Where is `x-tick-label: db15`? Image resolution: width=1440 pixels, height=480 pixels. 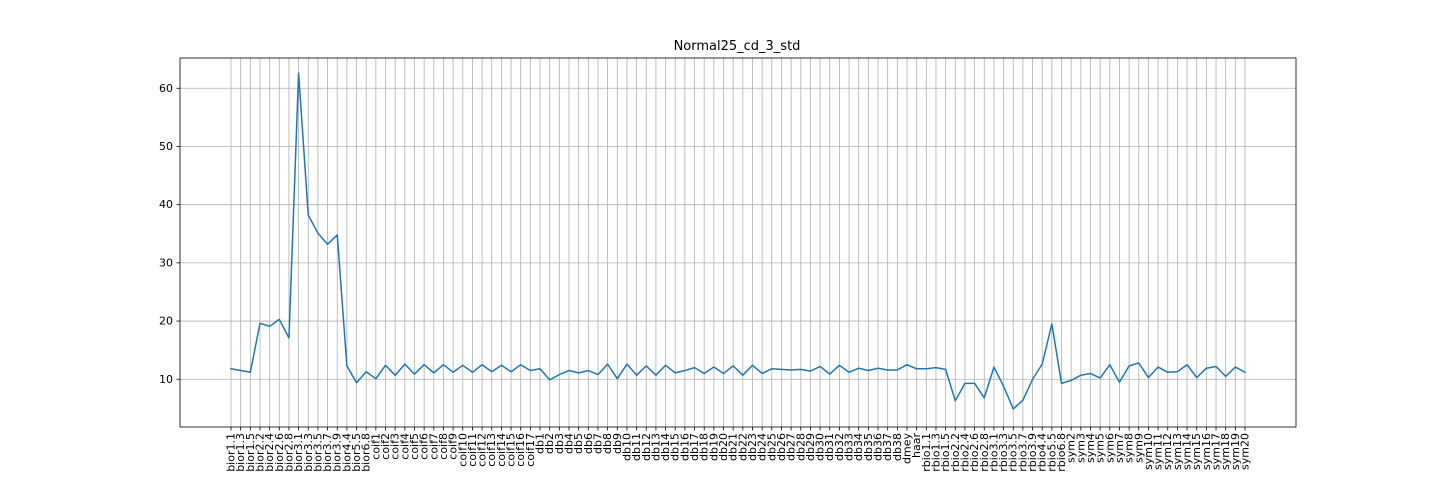 x-tick-label: db15 is located at coordinates (675, 447).